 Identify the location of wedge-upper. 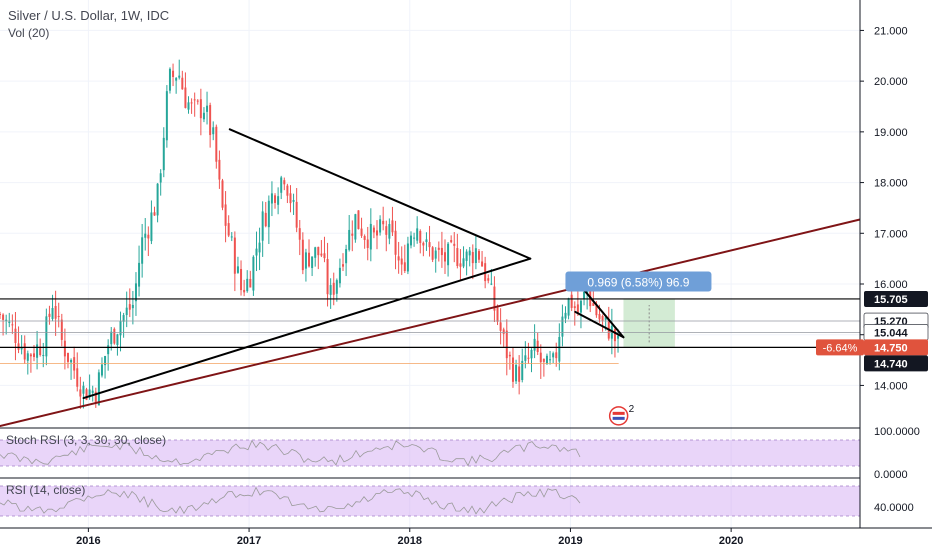
(603, 313).